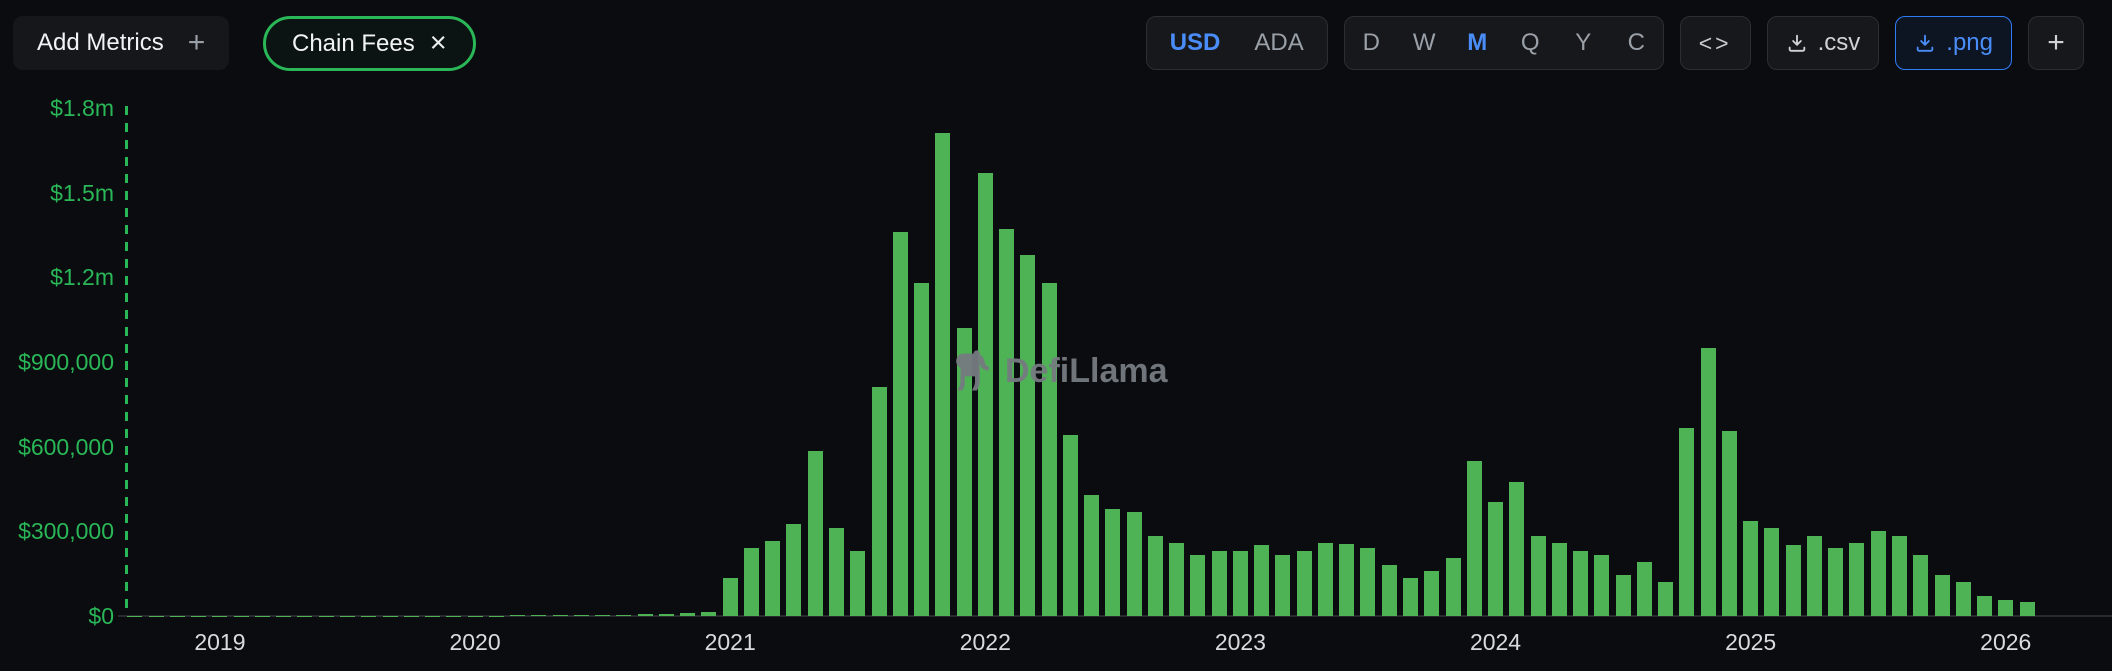  What do you see at coordinates (1240, 642) in the screenshot?
I see `x-axis-label: 2023` at bounding box center [1240, 642].